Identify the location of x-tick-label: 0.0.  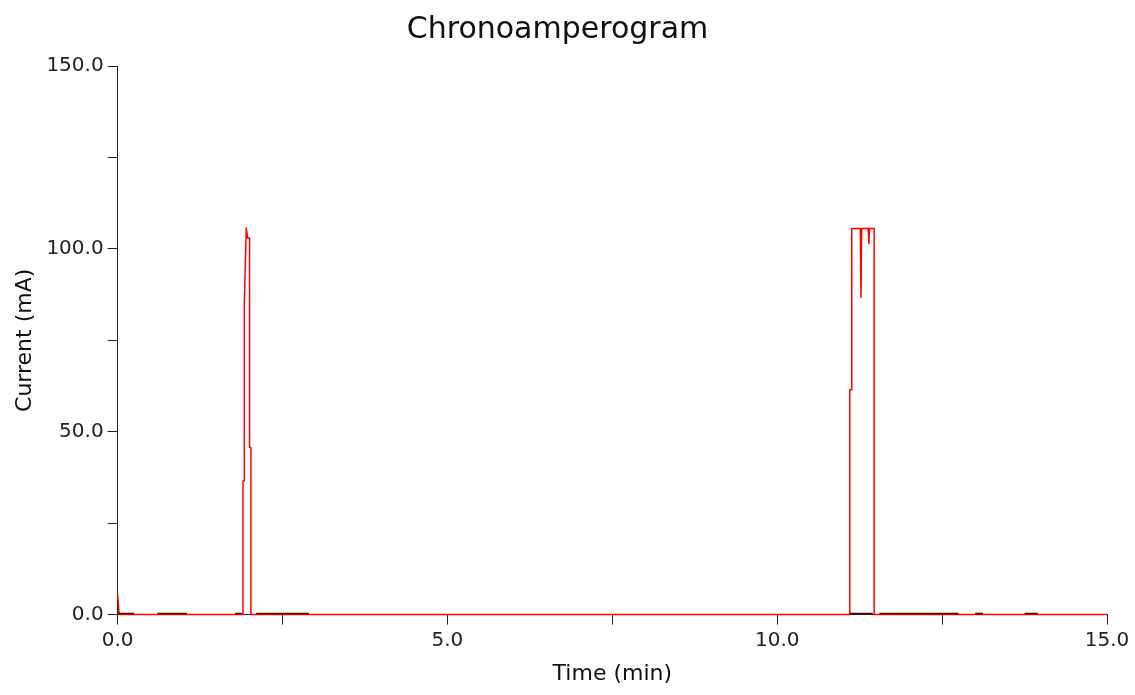
(117, 638).